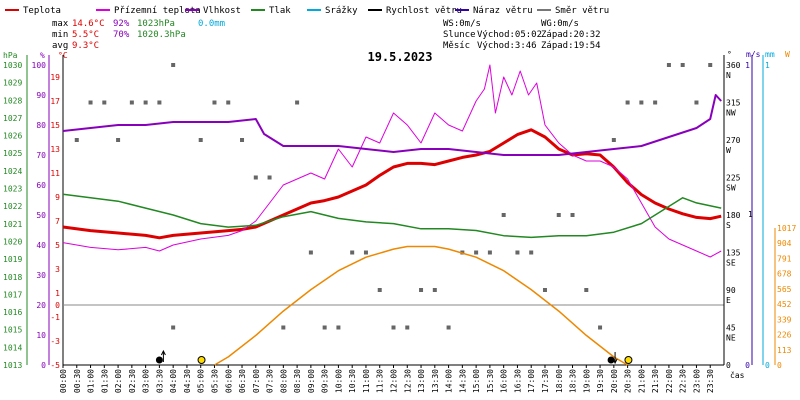 This screenshot has height=400, width=800. I want to click on deg-tick-label: 45, so click(731, 328).